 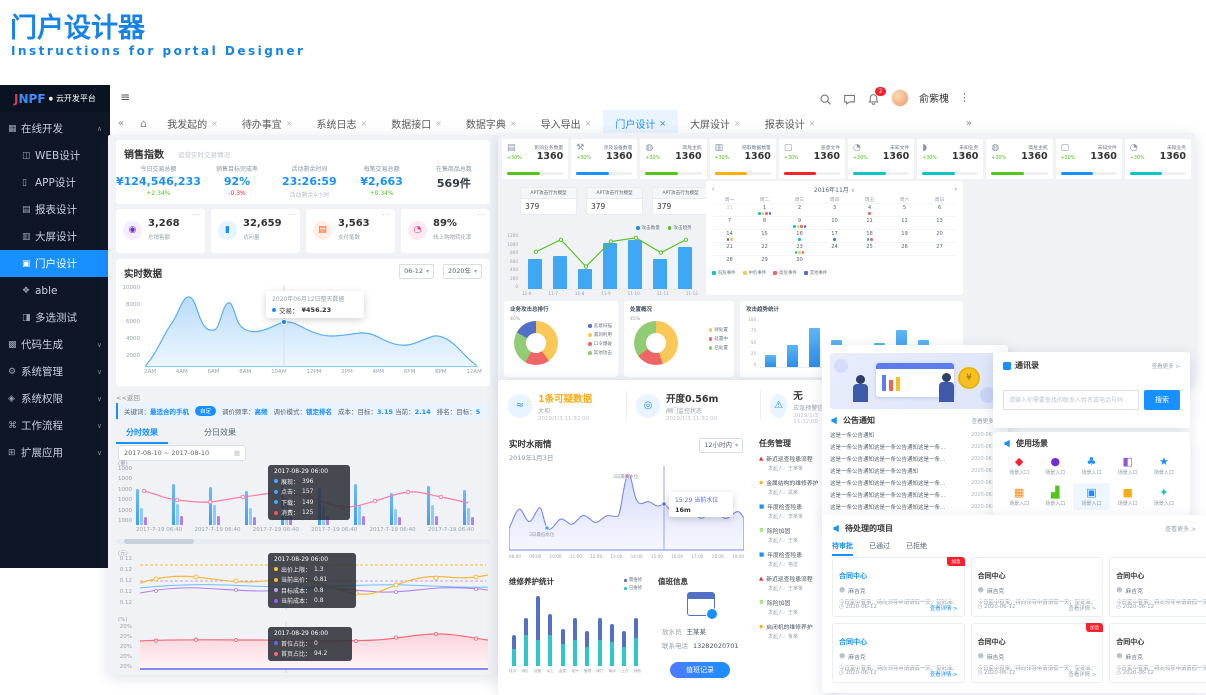 What do you see at coordinates (799, 222) in the screenshot?
I see `calendar-day: 9` at bounding box center [799, 222].